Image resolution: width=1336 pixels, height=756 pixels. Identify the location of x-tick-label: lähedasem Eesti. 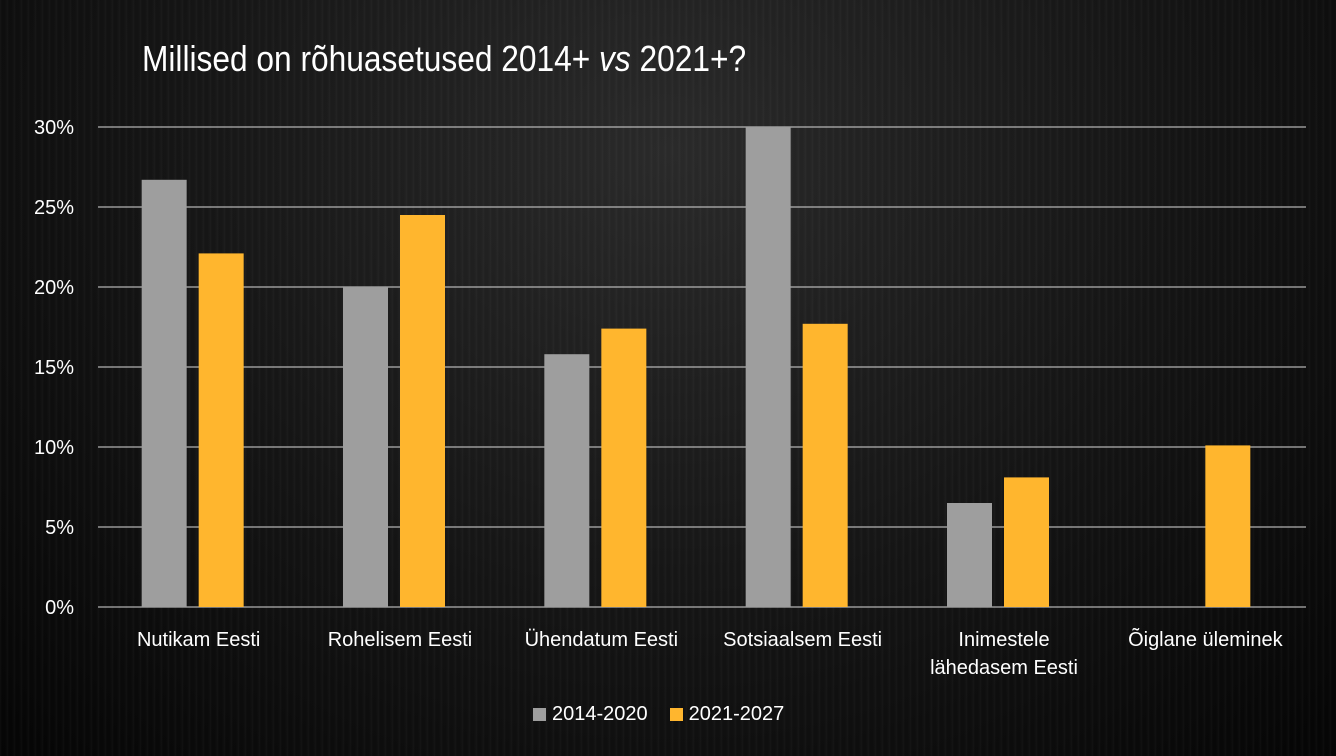
(1004, 668).